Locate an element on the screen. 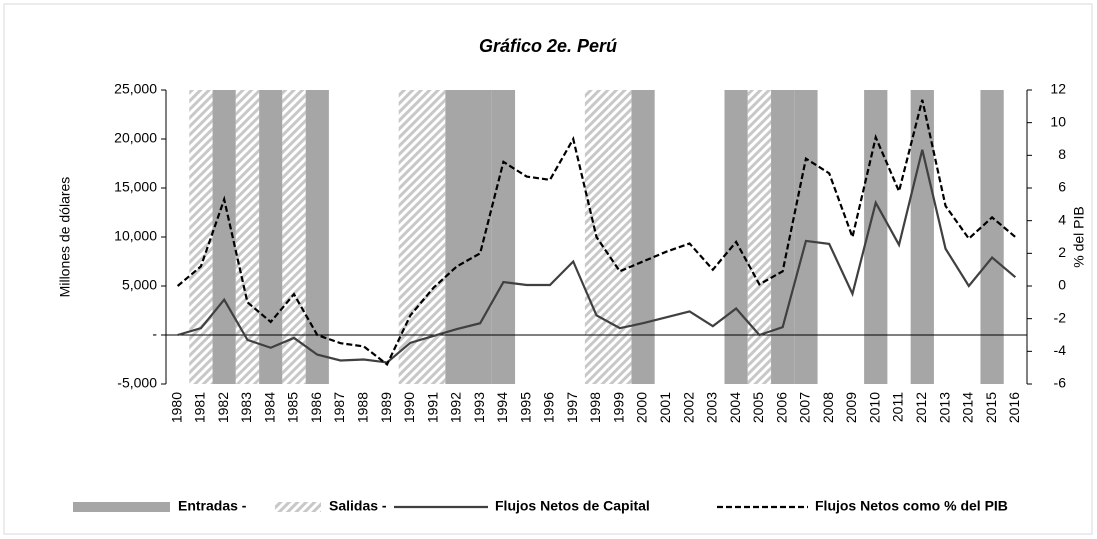  legend-label: Flujos Netos de Capital is located at coordinates (572, 506).